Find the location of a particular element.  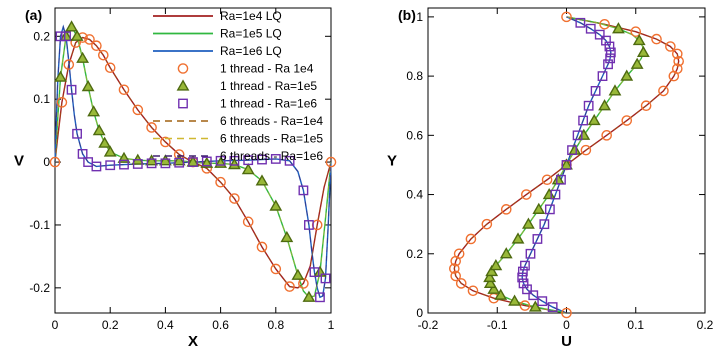

y-tick-label: 0 is located at coordinates (46, 162).